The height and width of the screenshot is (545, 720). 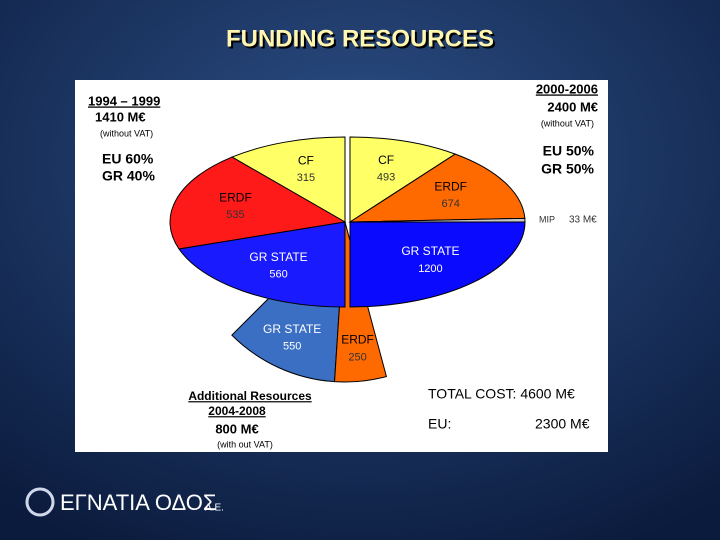 I want to click on value-label: 674, so click(x=450, y=204).